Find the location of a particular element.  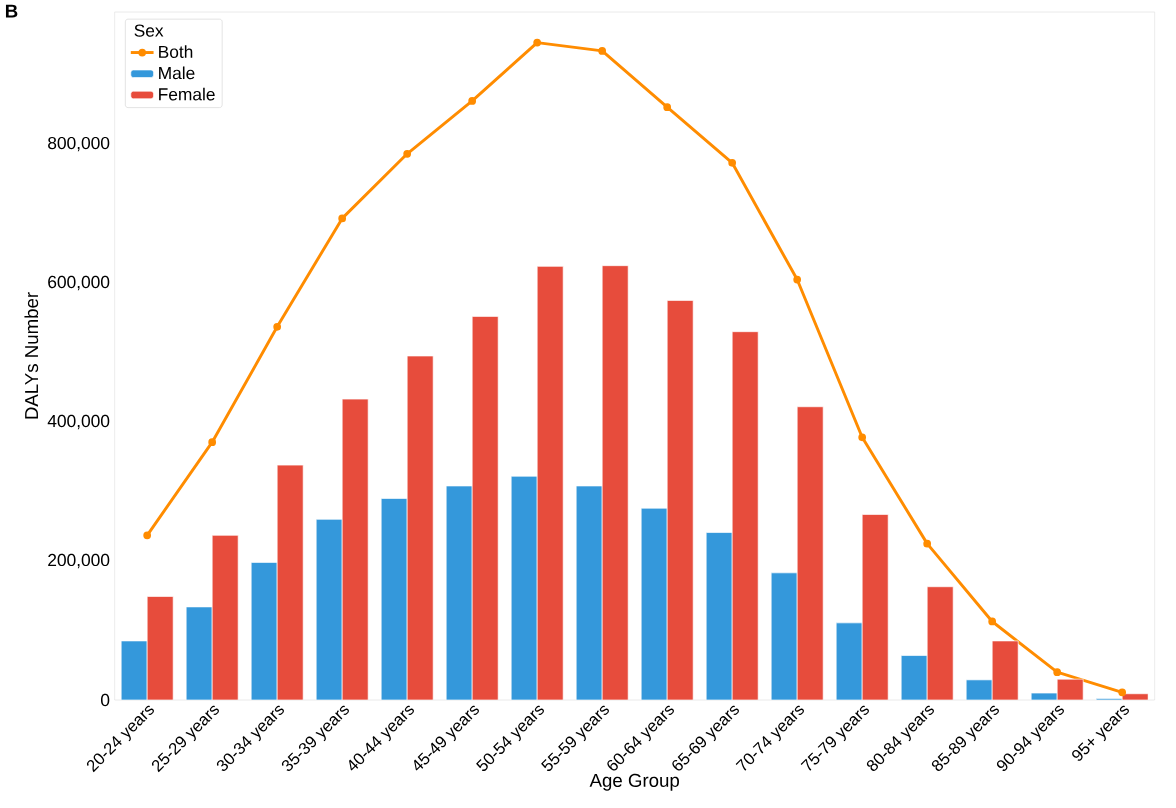

legend-label: Both is located at coordinates (176, 51).